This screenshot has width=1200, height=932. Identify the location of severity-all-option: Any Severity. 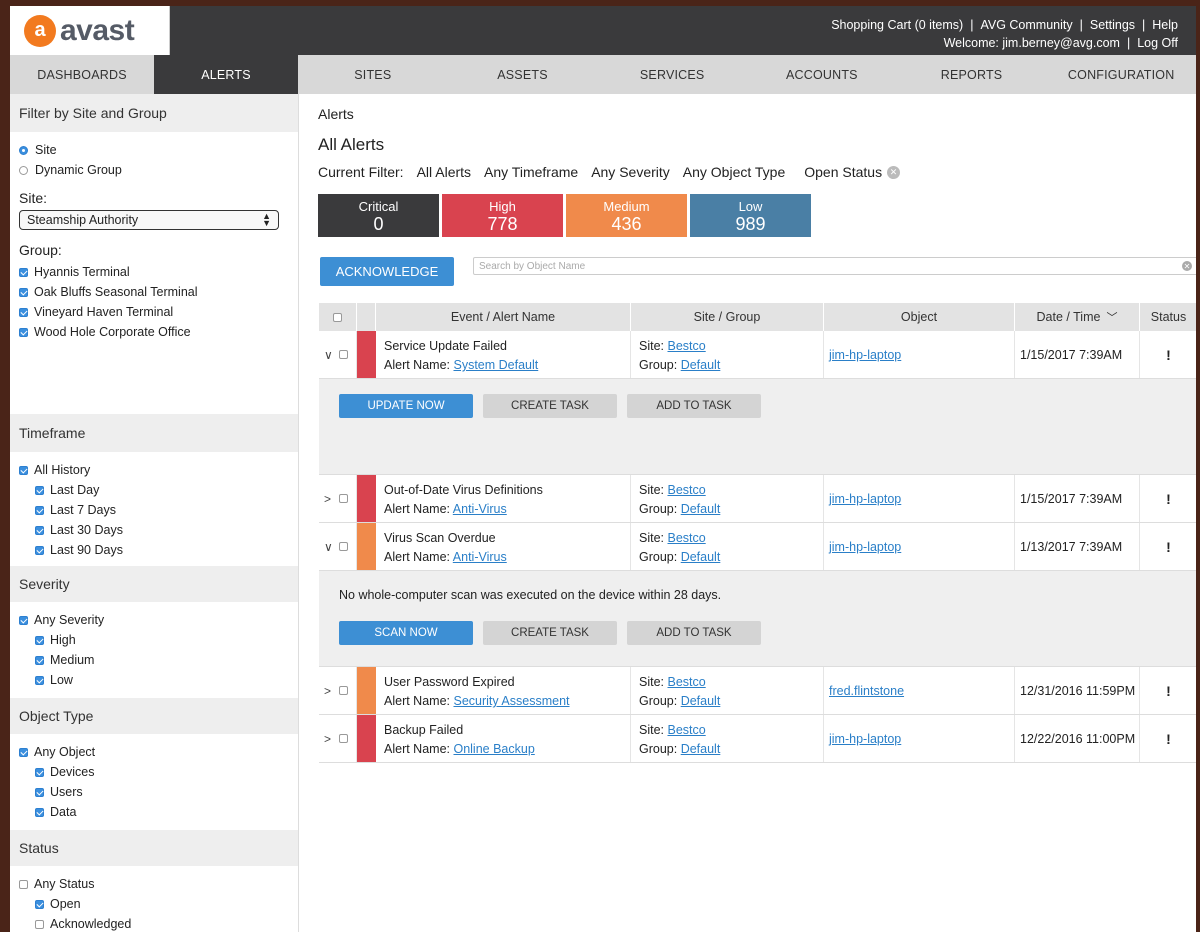
(154, 620).